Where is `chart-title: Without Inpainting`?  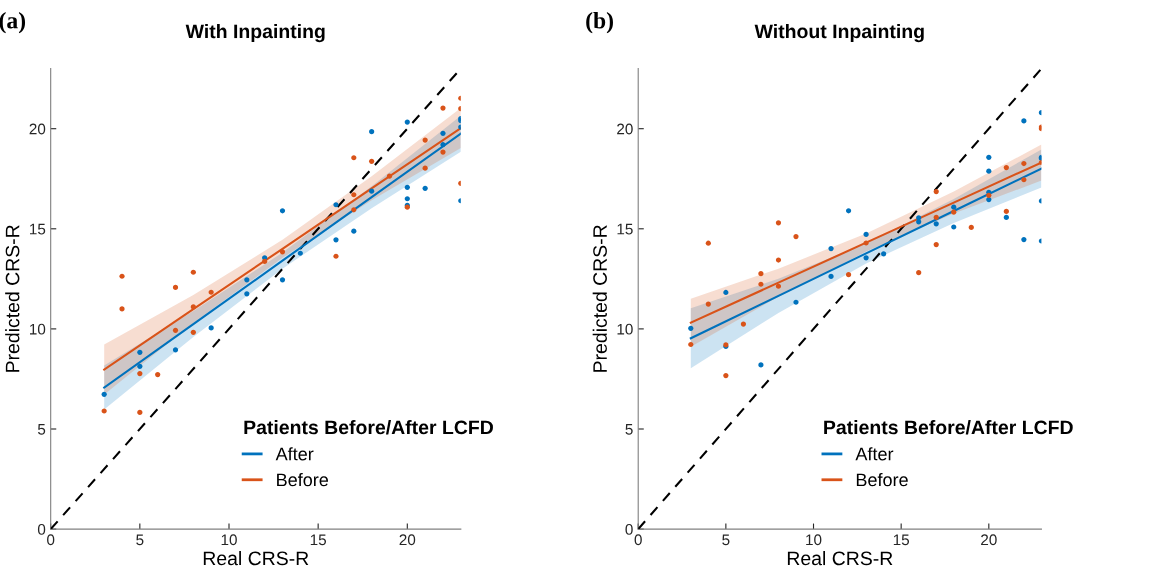 chart-title: Without Inpainting is located at coordinates (839, 33).